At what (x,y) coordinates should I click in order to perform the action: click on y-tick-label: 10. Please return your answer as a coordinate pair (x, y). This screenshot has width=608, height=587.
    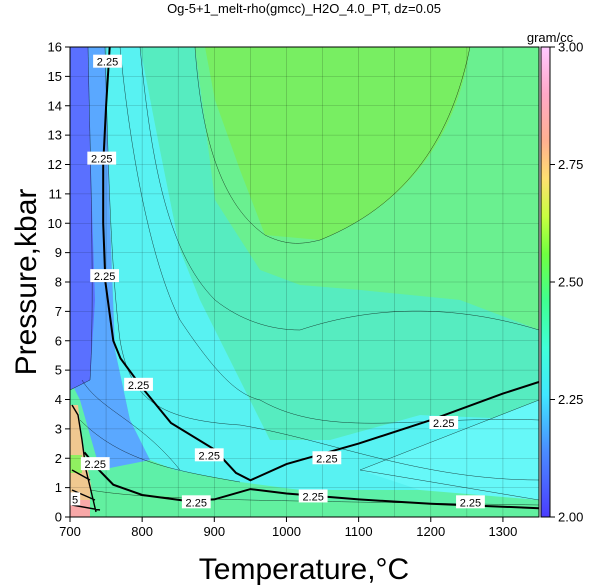
    Looking at the image, I should click on (55, 223).